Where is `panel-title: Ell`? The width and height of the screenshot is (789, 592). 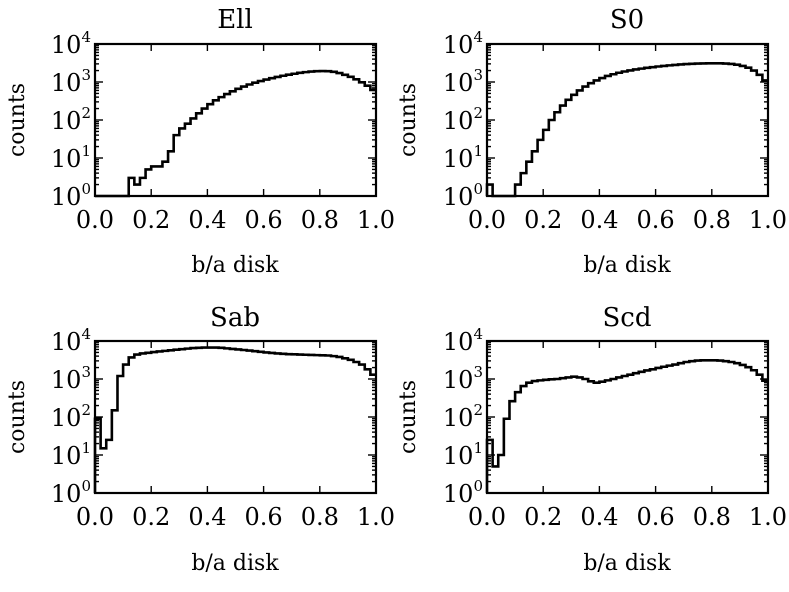 panel-title: Ell is located at coordinates (235, 20).